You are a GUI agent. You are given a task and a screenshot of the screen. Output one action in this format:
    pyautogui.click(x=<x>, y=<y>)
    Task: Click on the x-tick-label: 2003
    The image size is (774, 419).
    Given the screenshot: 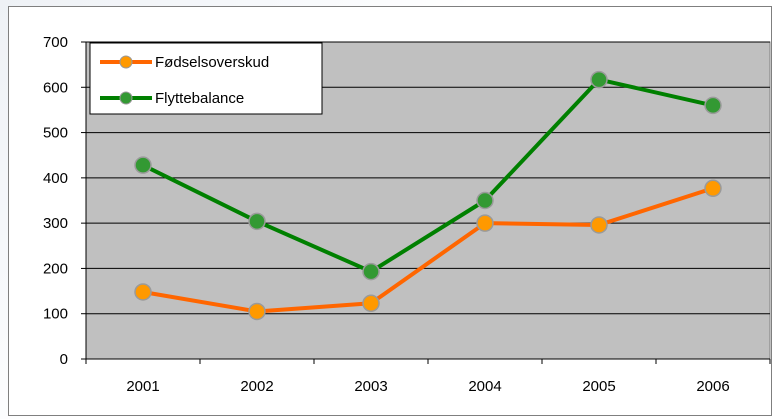 What is the action you would take?
    pyautogui.click(x=370, y=386)
    